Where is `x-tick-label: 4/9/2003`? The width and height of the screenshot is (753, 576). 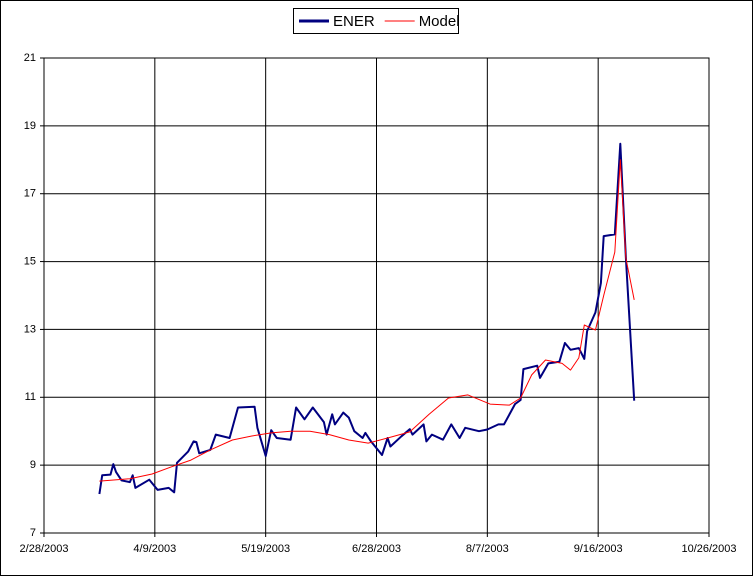
x-tick-label: 4/9/2003 is located at coordinates (154, 549).